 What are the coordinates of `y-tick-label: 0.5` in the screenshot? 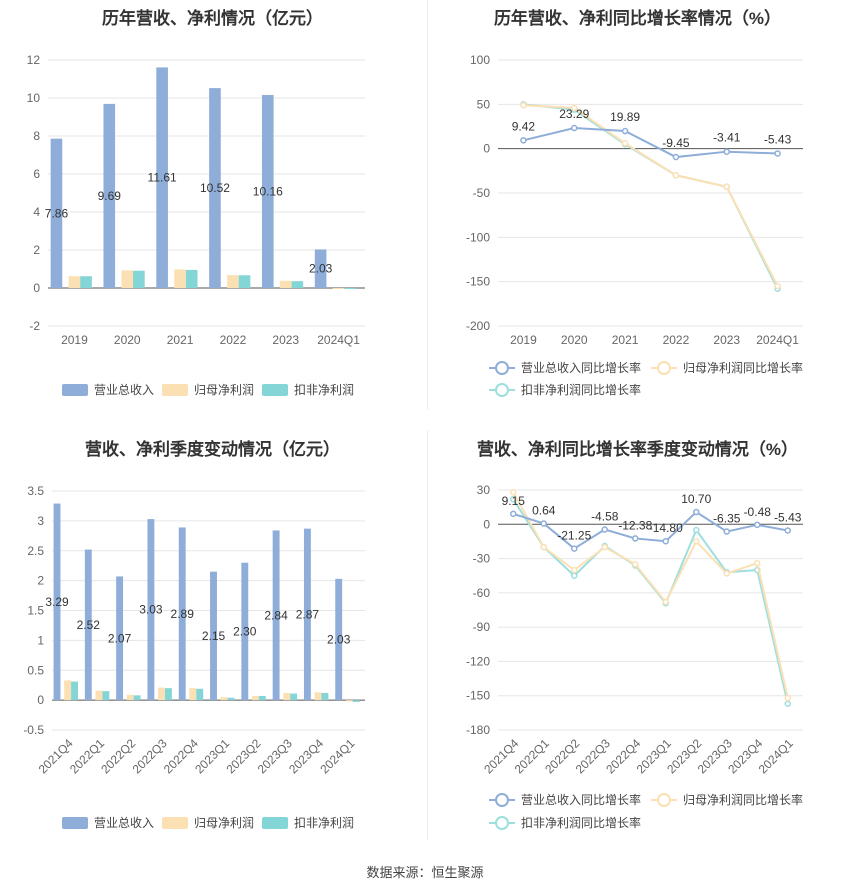 It's located at (35, 670).